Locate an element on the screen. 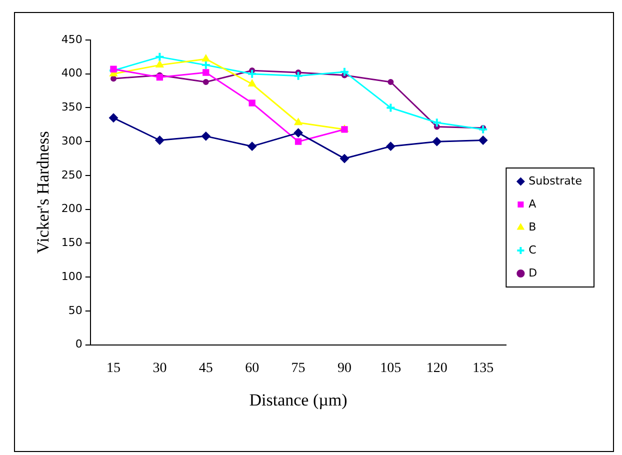 The image size is (622, 455). legend-label: Substrate is located at coordinates (555, 181).